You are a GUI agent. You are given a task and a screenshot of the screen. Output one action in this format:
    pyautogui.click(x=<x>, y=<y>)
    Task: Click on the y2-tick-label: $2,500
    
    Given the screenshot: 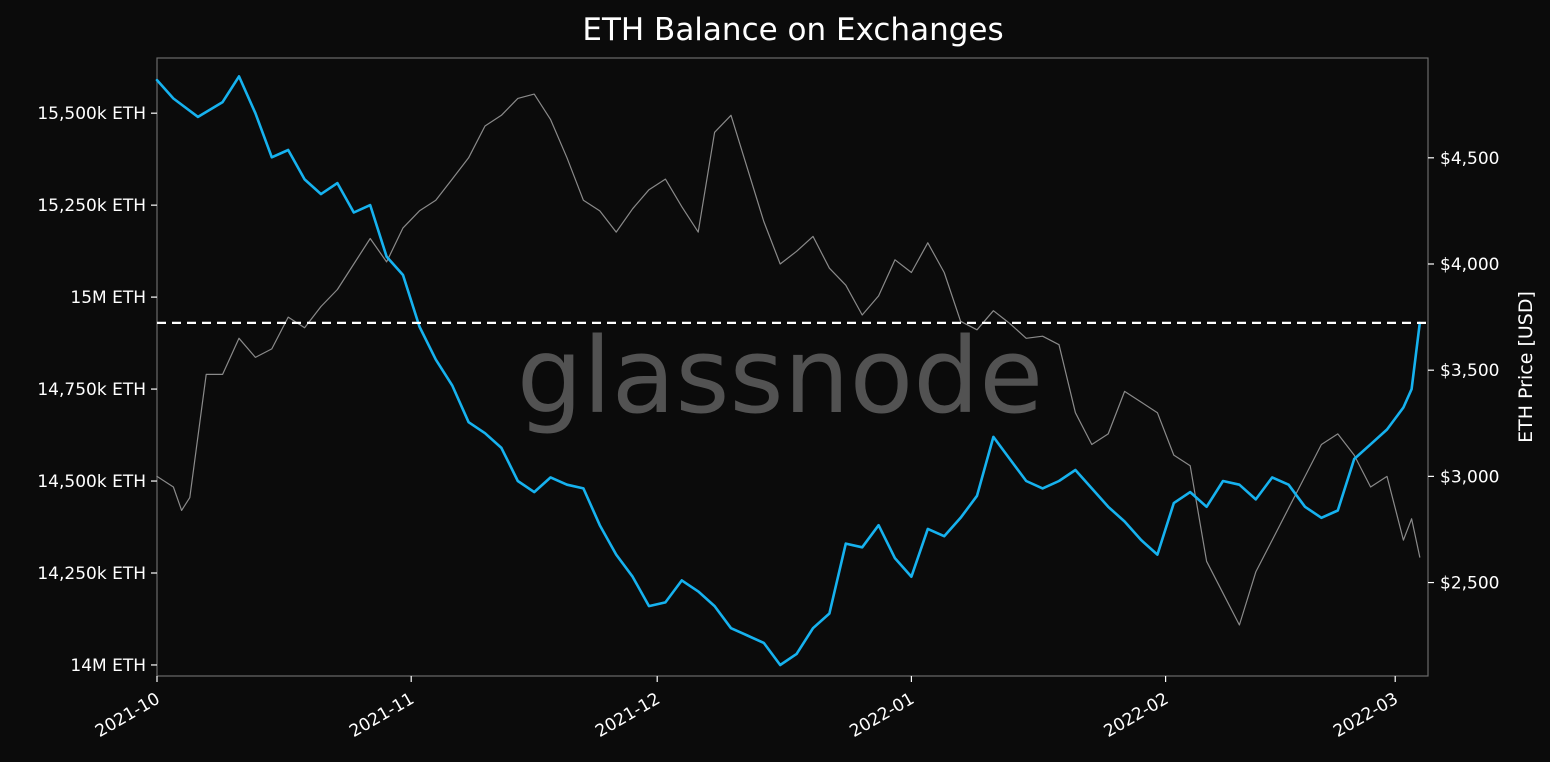 What is the action you would take?
    pyautogui.click(x=1469, y=584)
    